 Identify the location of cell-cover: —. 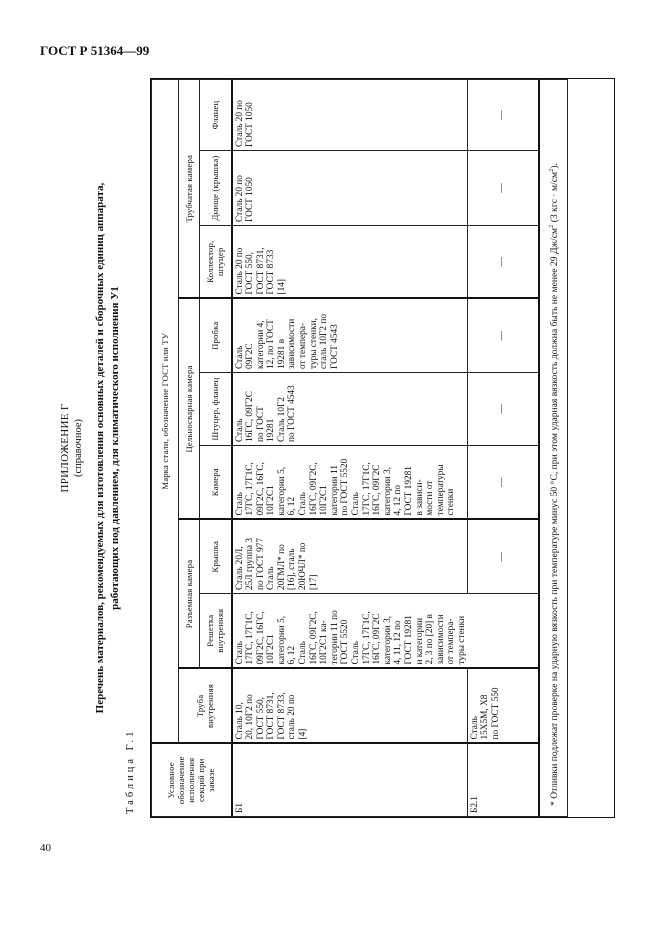
(503, 556).